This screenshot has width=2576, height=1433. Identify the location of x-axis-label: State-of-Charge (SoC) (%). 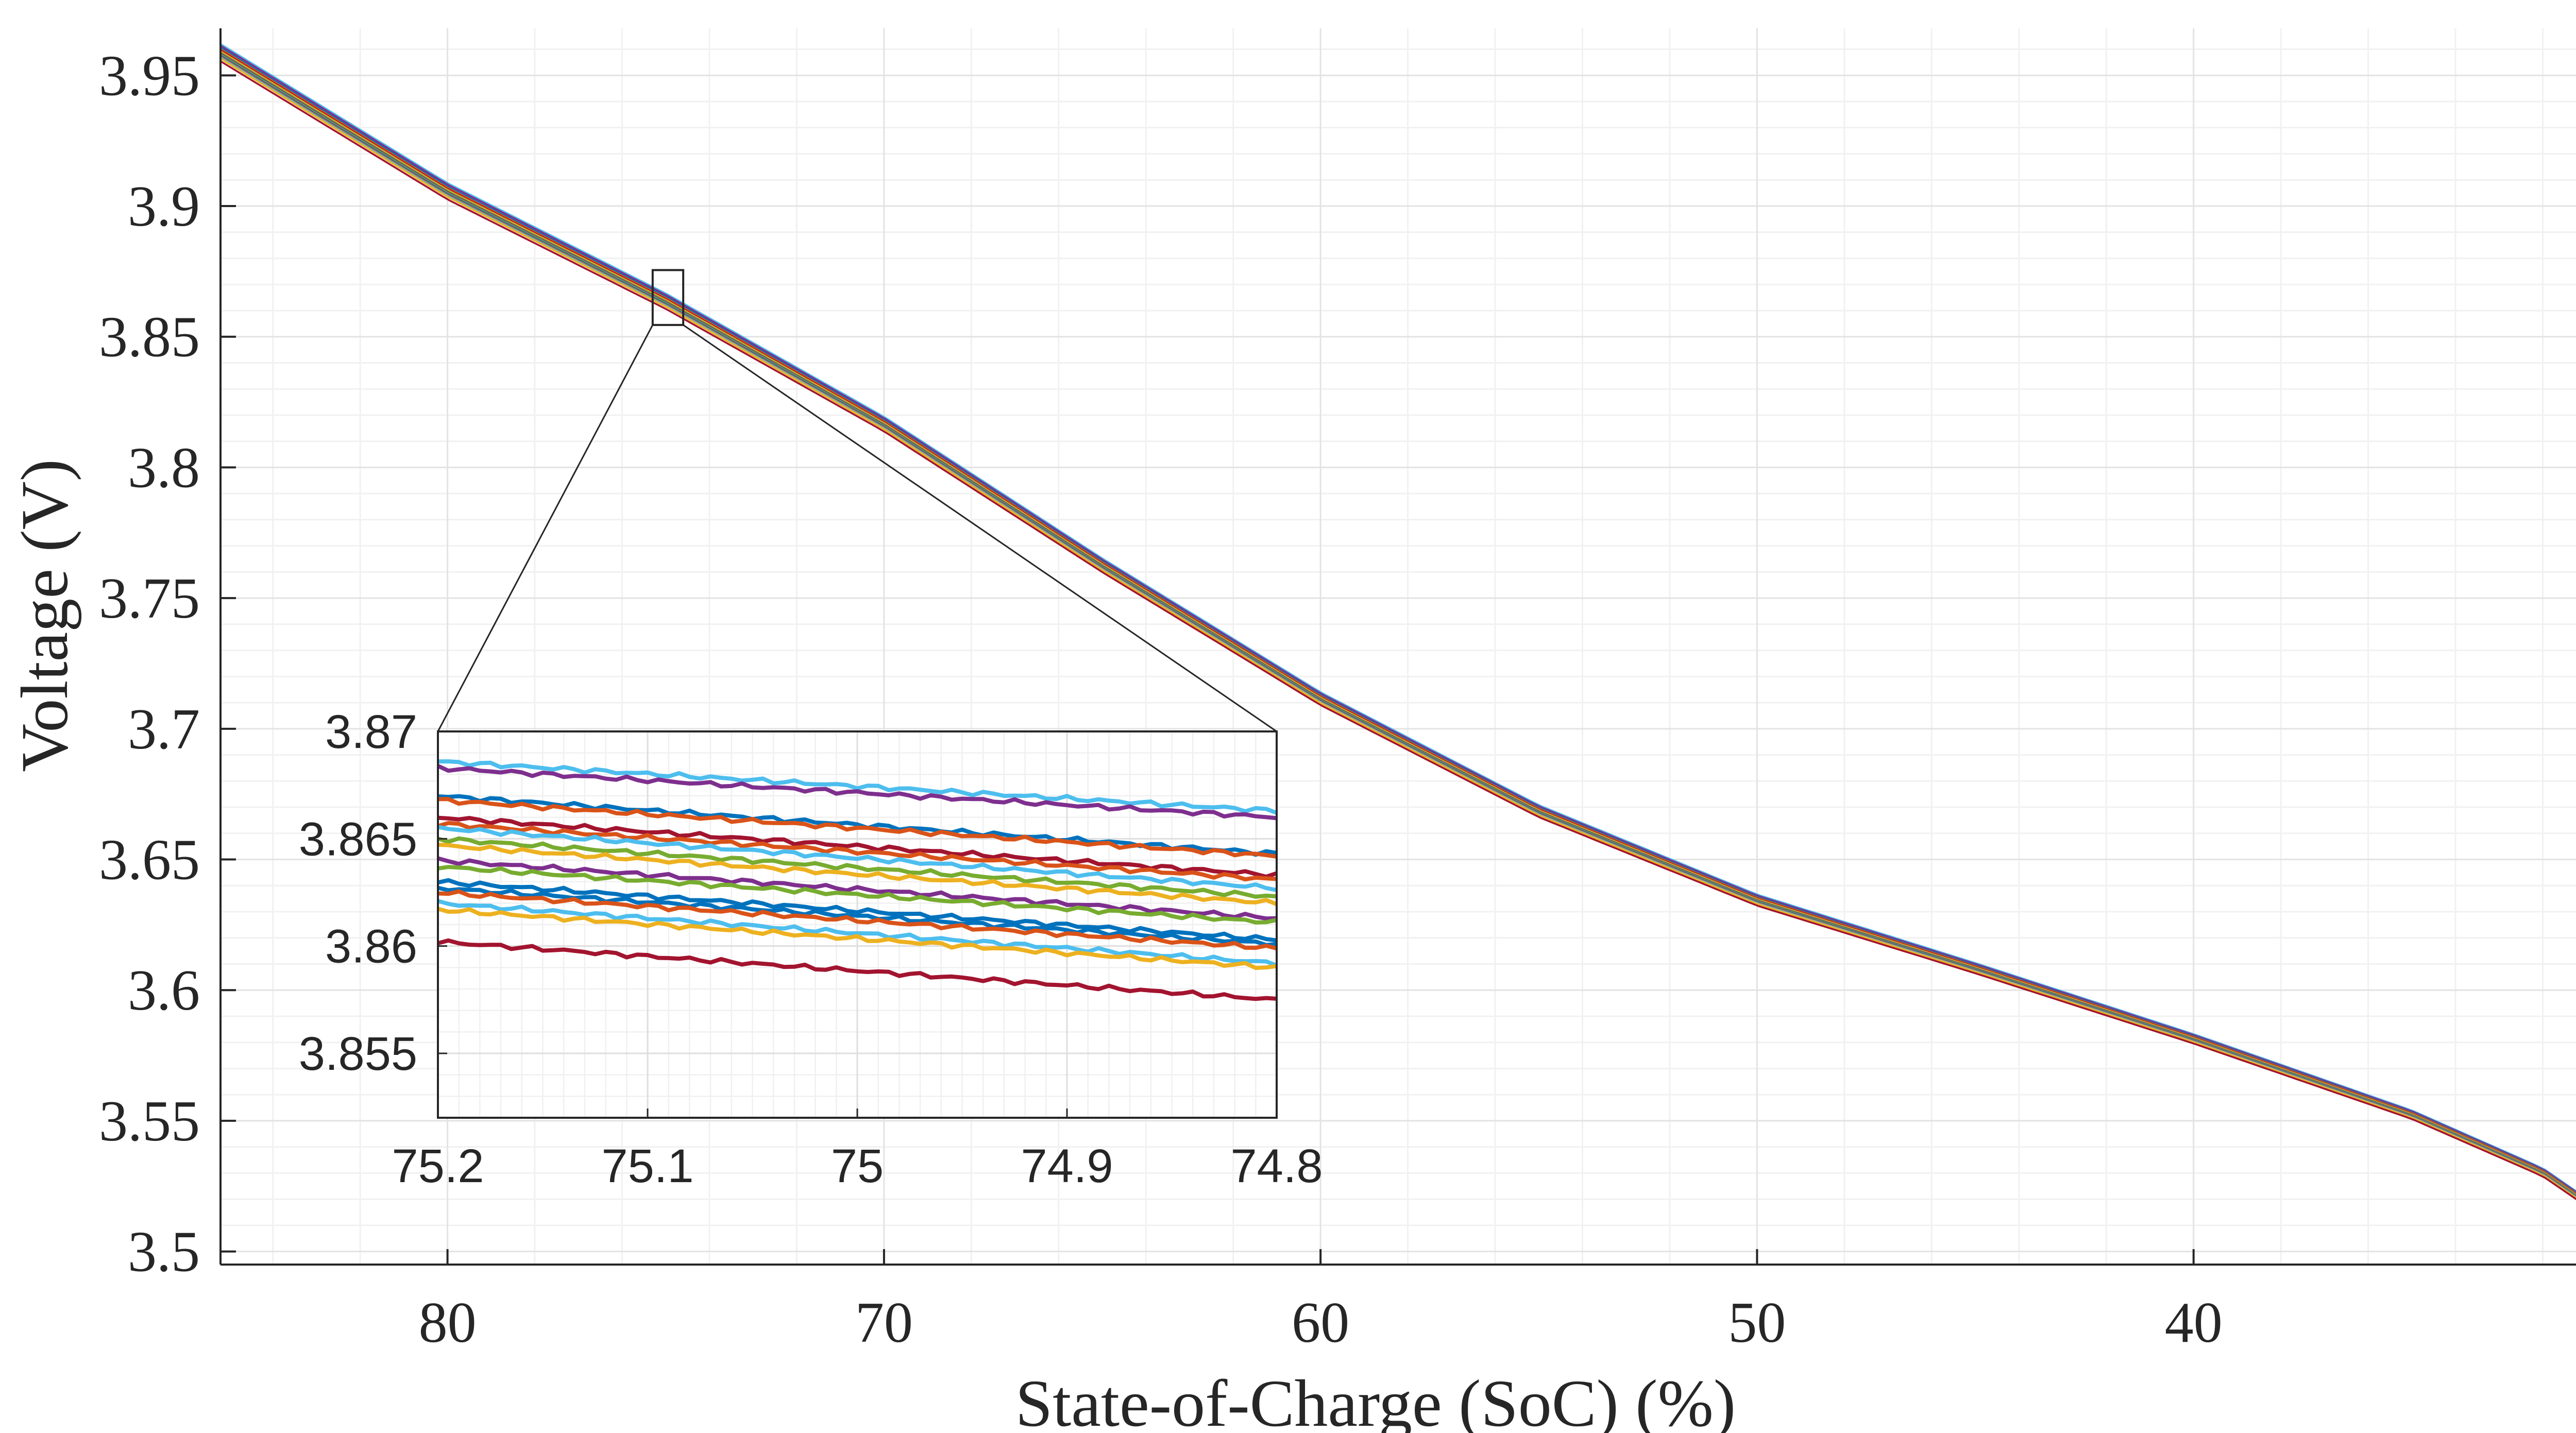
(1375, 1400).